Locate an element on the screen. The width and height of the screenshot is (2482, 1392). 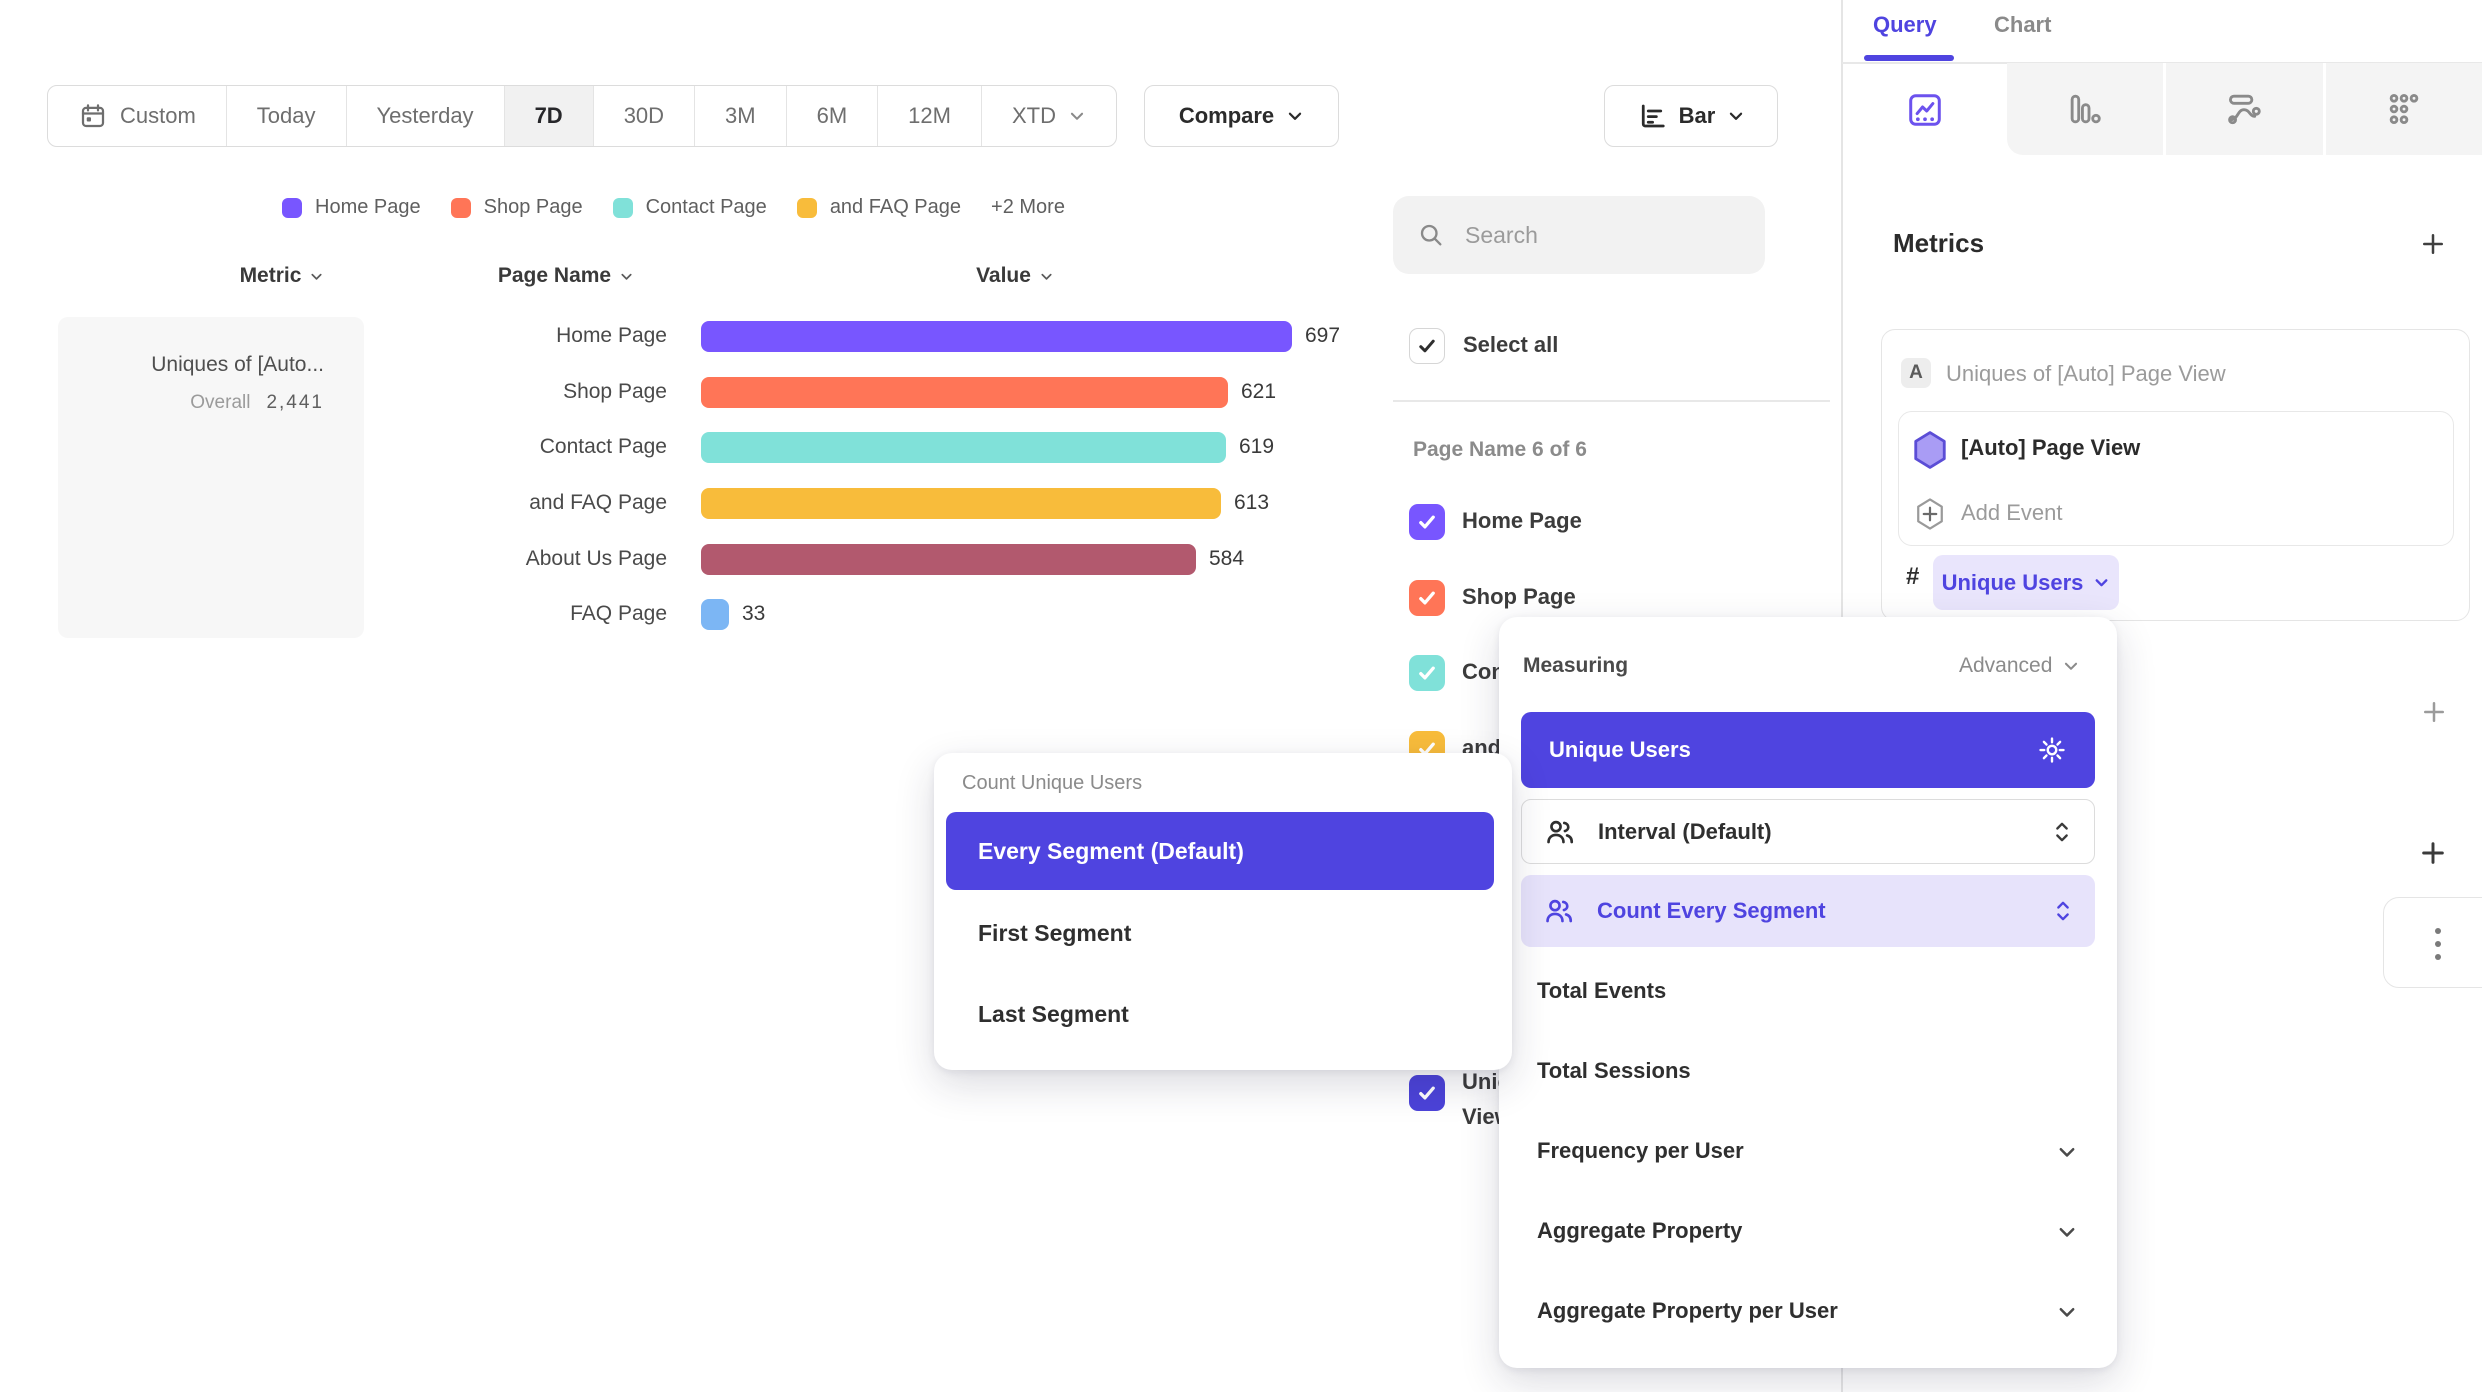
gear-icon is located at coordinates (2052, 750).